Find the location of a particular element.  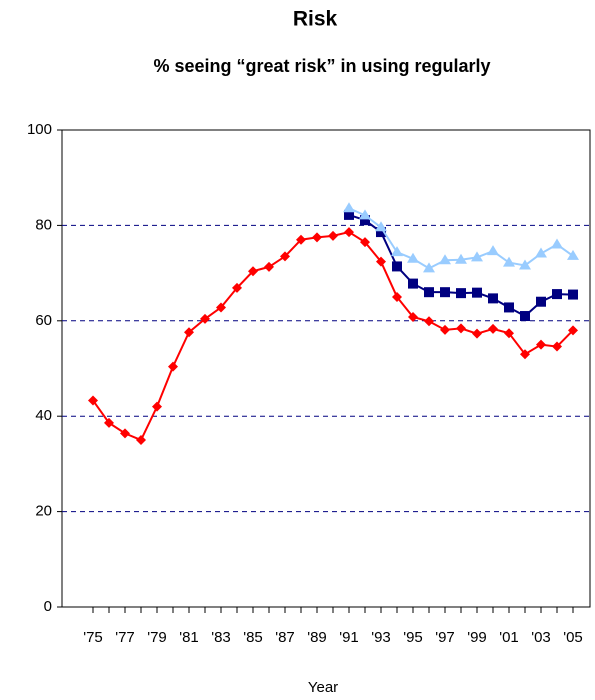

x-tick-label: '89 is located at coordinates (317, 637).